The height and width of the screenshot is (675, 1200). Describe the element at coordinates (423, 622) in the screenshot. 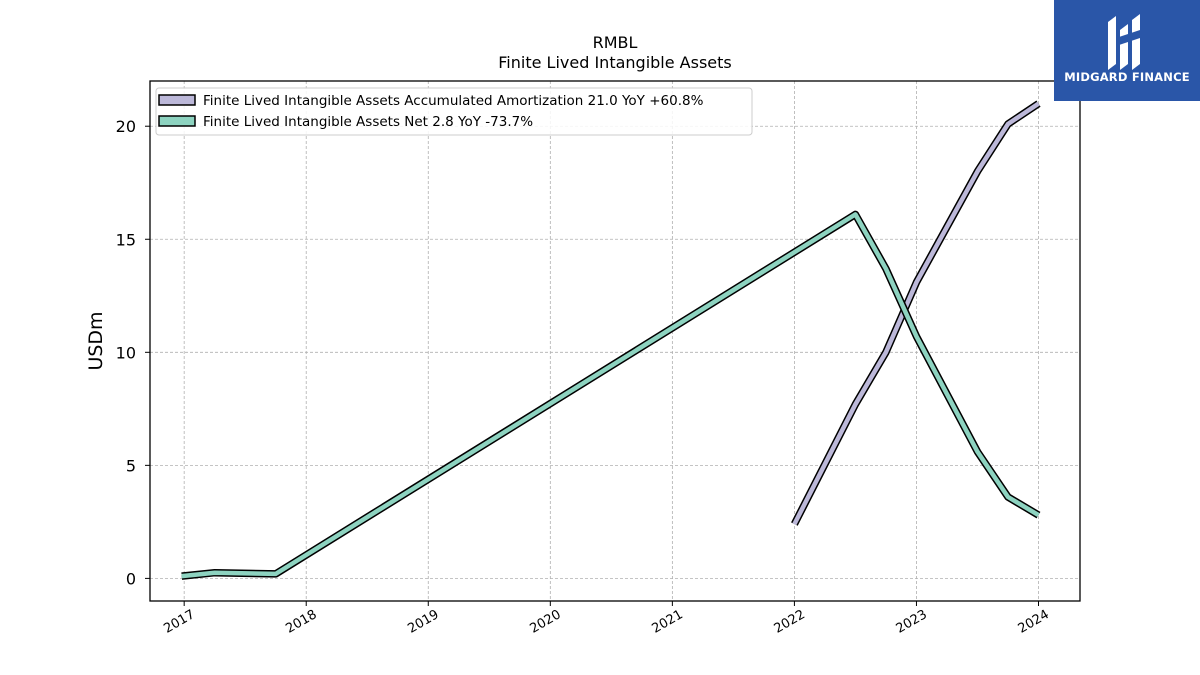

I see `x-tick-label: 2019` at that location.